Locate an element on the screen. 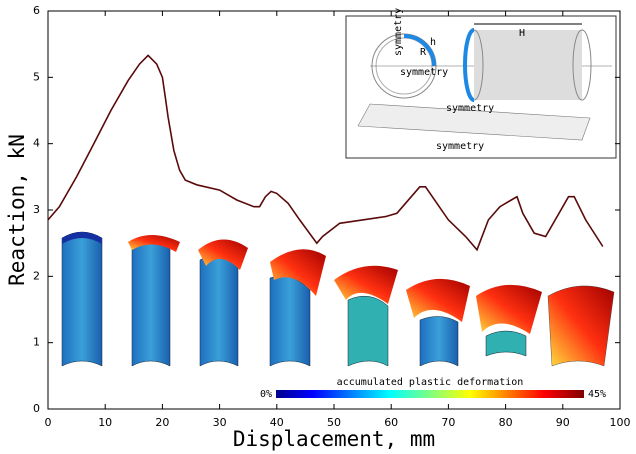  inset-cylinder is located at coordinates (528, 65).